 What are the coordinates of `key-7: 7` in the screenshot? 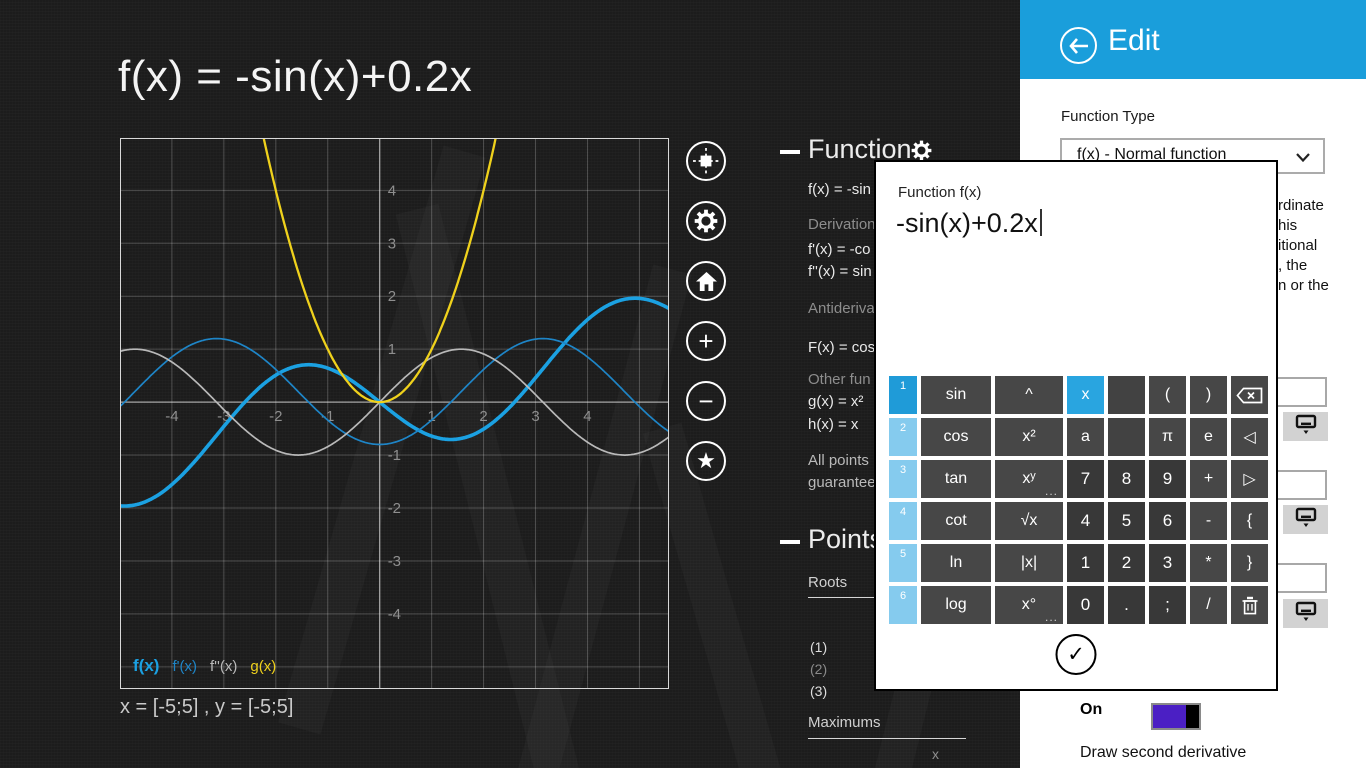 It's located at (1085, 479).